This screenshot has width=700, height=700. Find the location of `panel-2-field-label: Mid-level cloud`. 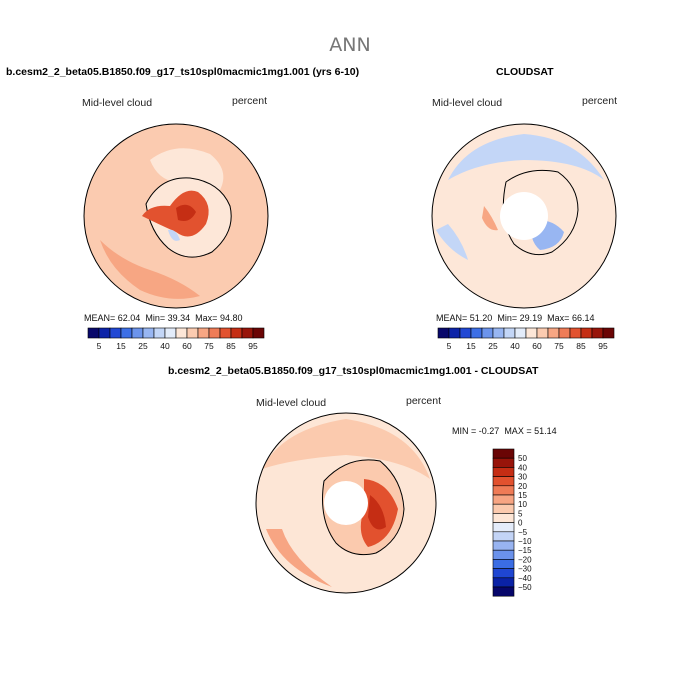

panel-2-field-label: Mid-level cloud is located at coordinates (467, 103).